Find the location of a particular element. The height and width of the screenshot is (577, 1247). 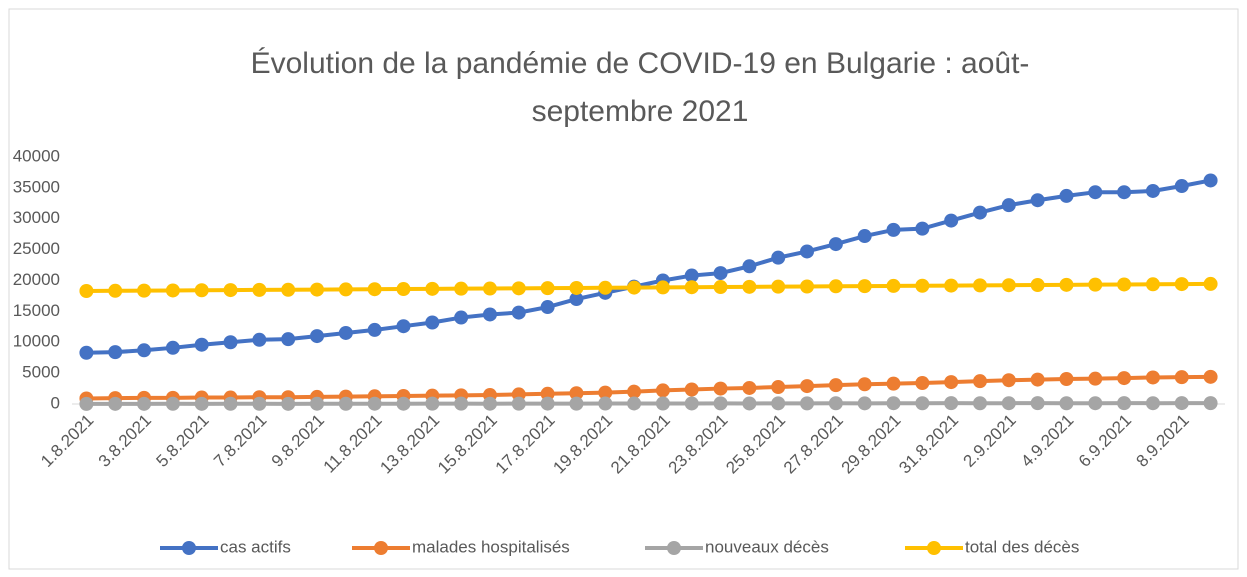

y-tick-label: 15000 is located at coordinates (36, 310).